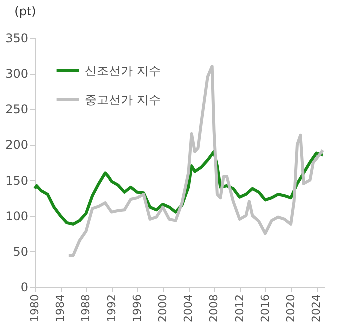 Image resolution: width=349 pixels, height=327 pixels. What do you see at coordinates (17, 39) in the screenshot?
I see `y-tick-label: 350` at bounding box center [17, 39].